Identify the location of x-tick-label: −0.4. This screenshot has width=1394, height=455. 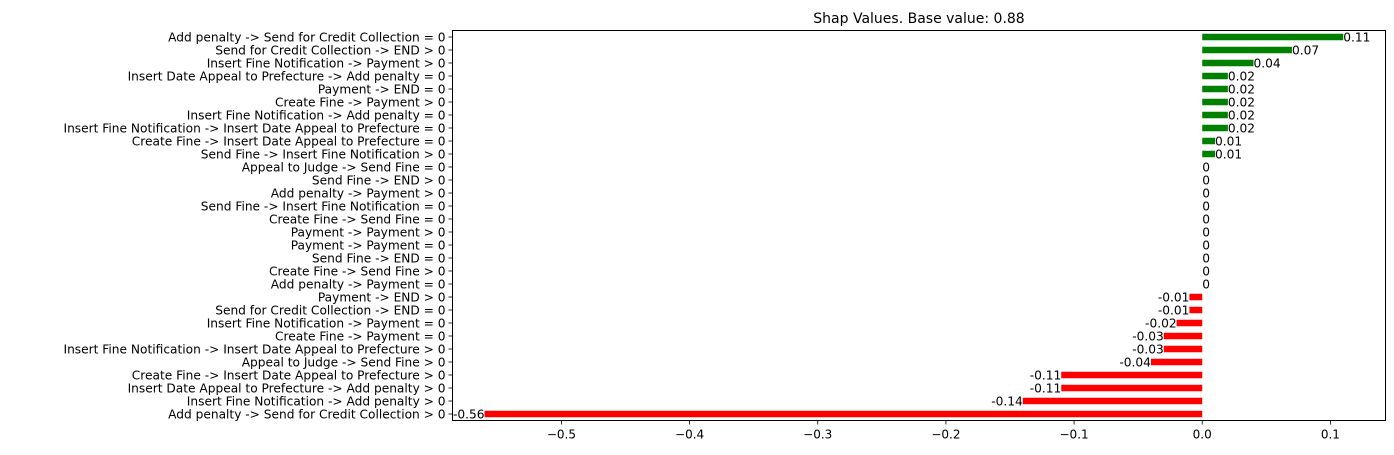
(689, 435).